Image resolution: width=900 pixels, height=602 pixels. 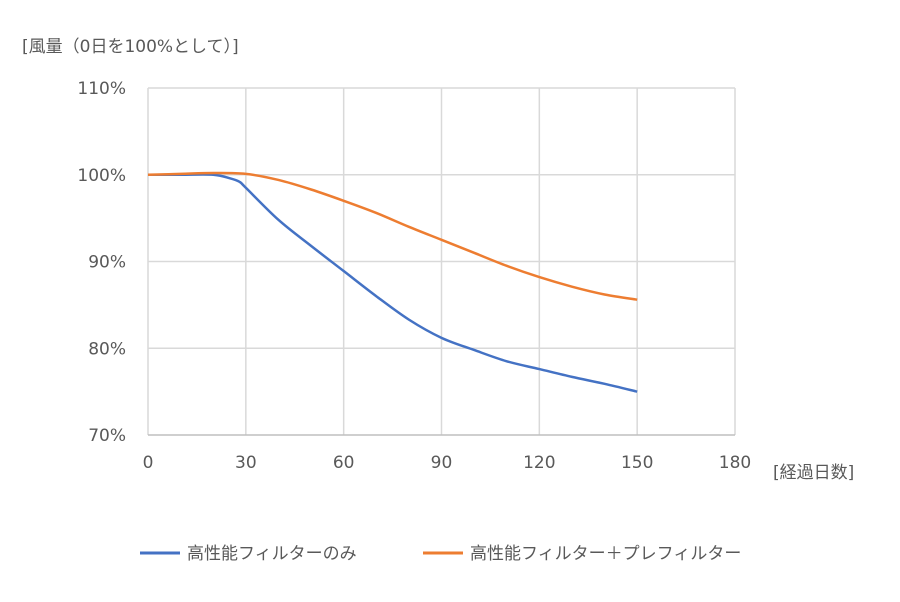 What do you see at coordinates (130, 47) in the screenshot?
I see `y-axis-label: [風量（0日を100%として）]` at bounding box center [130, 47].